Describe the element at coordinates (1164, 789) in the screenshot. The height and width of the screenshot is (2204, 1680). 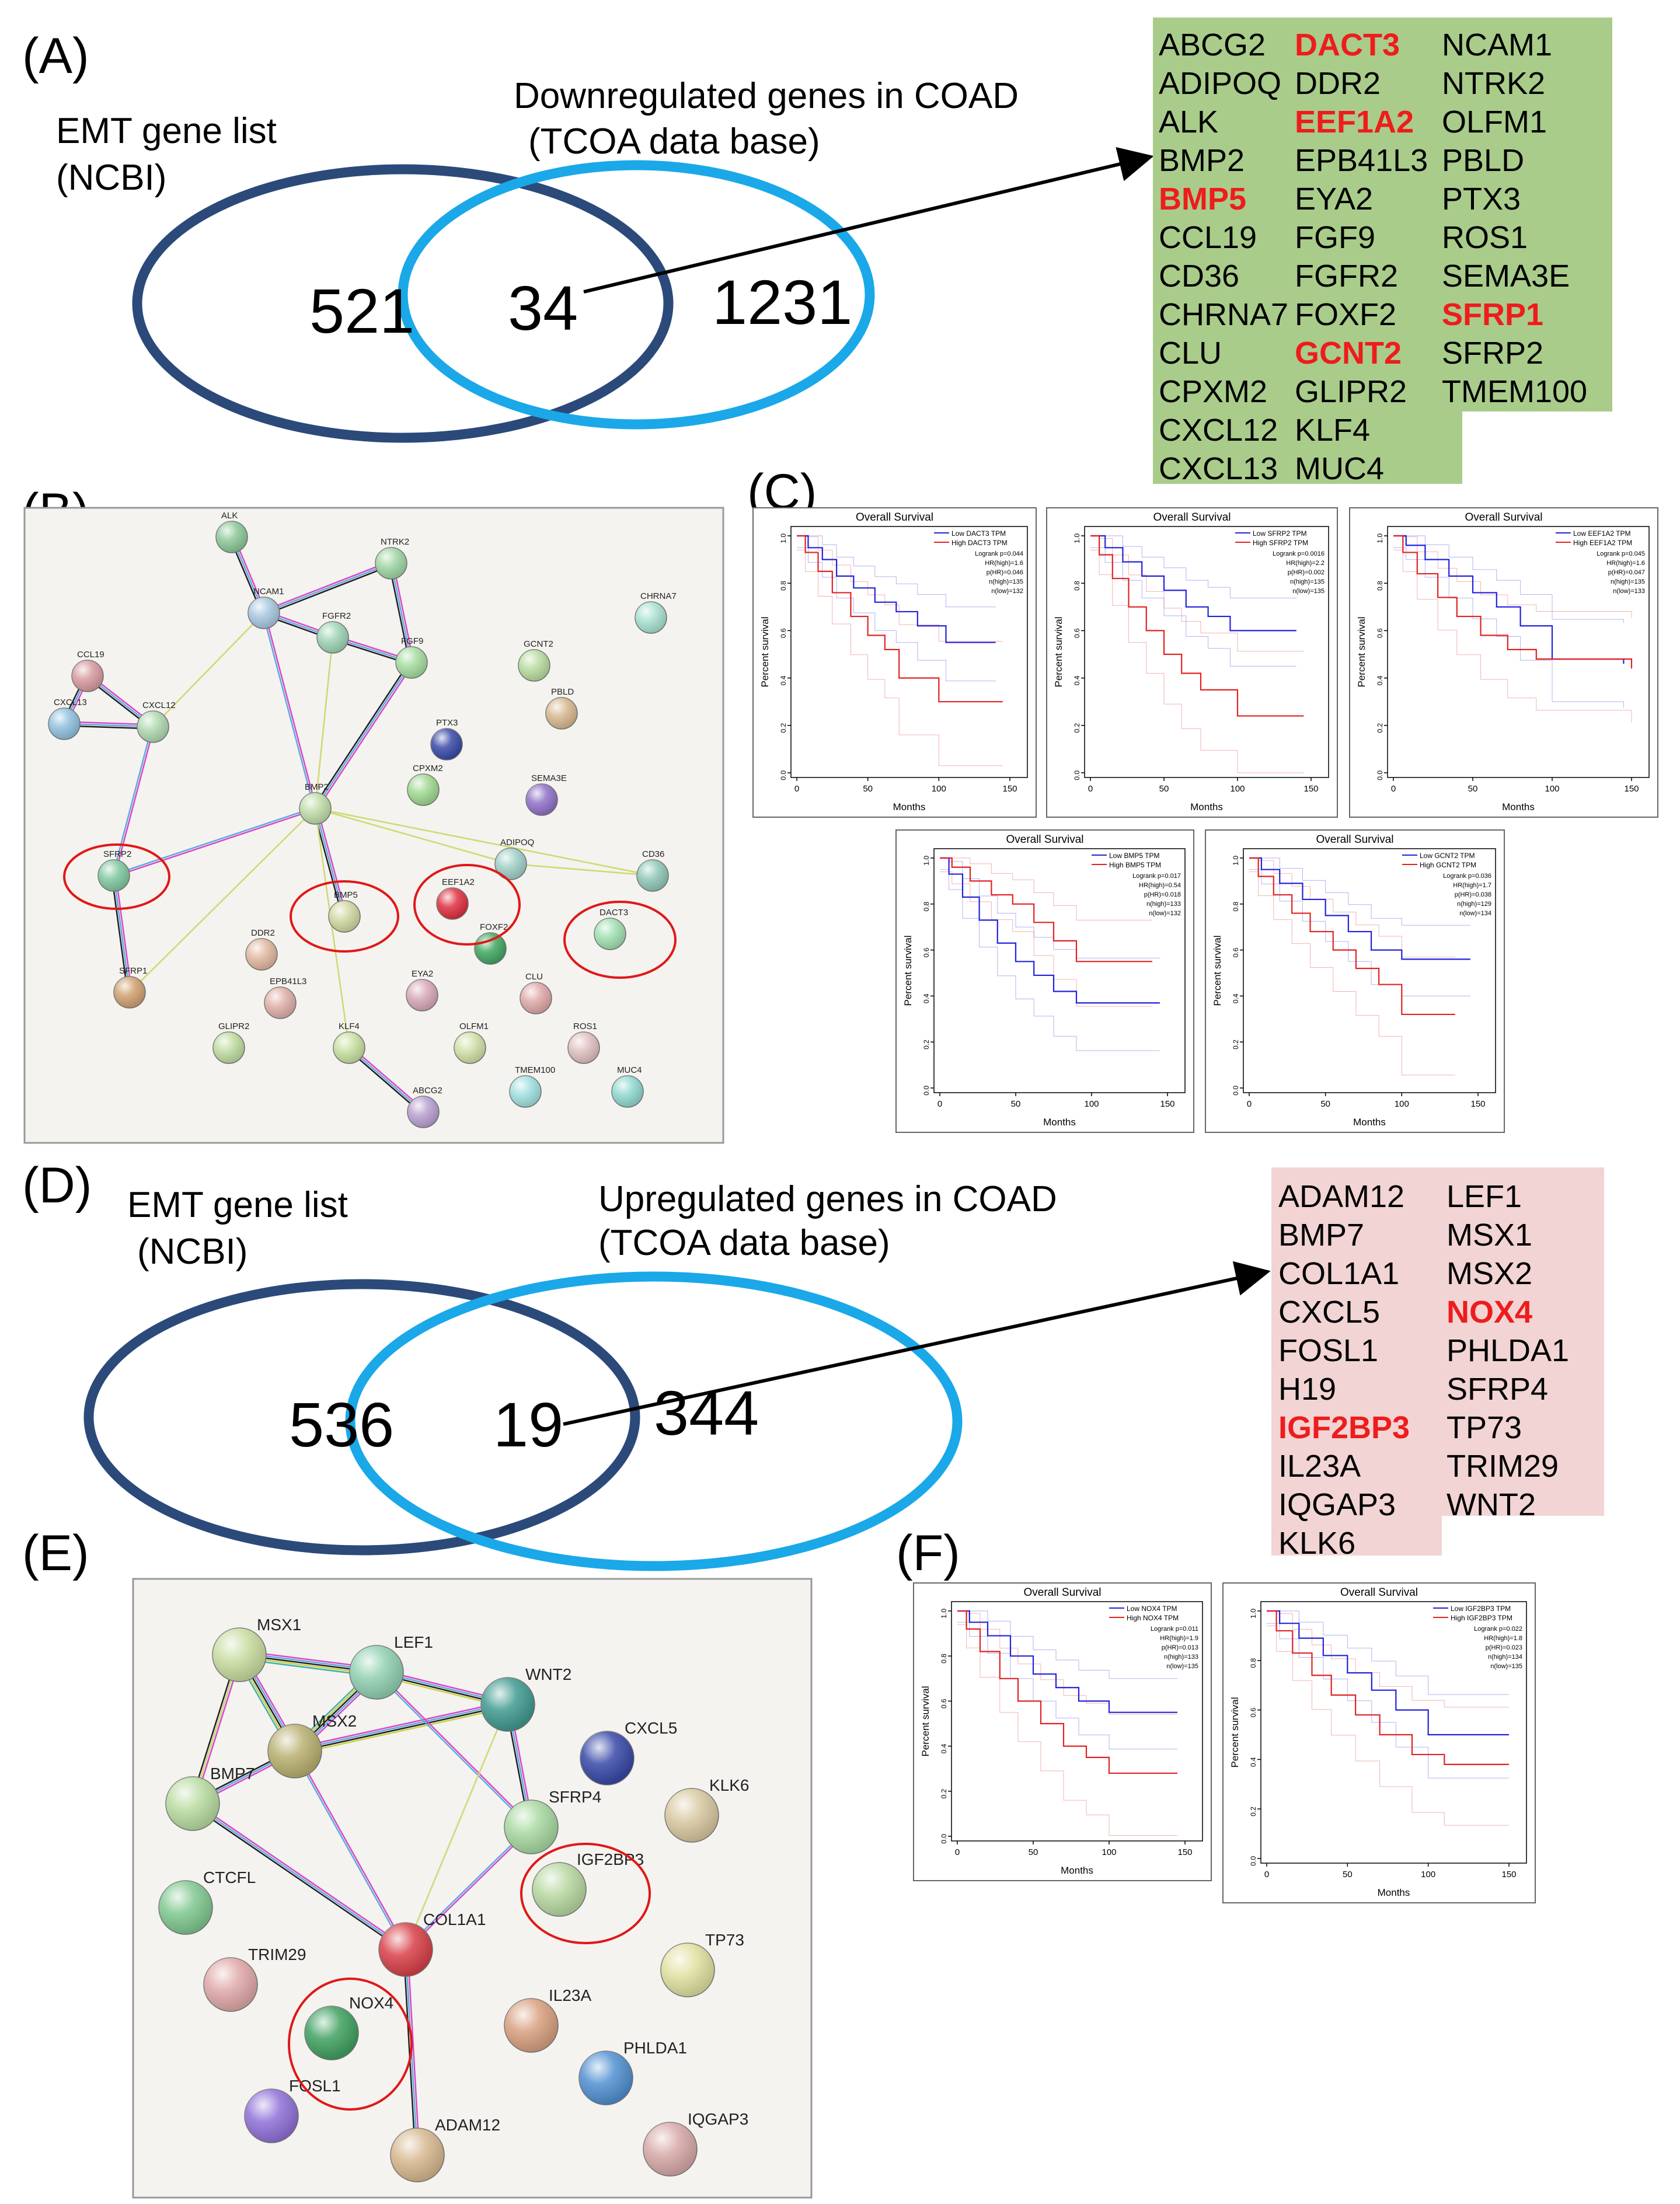
I see `x-tick-label: 50` at that location.